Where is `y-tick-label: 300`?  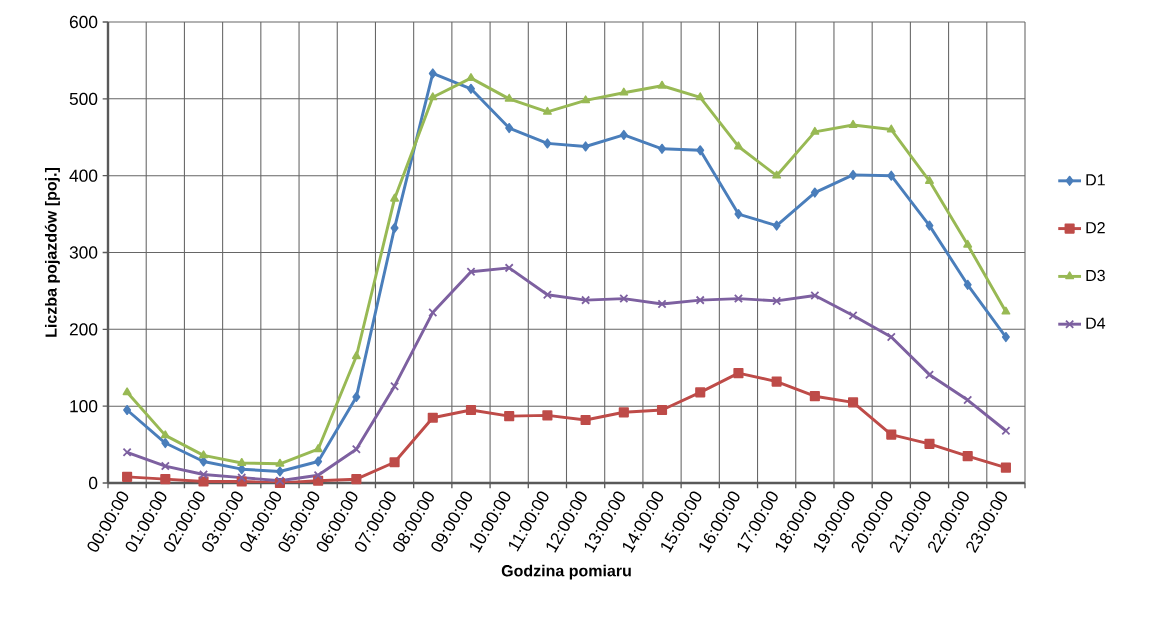 y-tick-label: 300 is located at coordinates (83, 252).